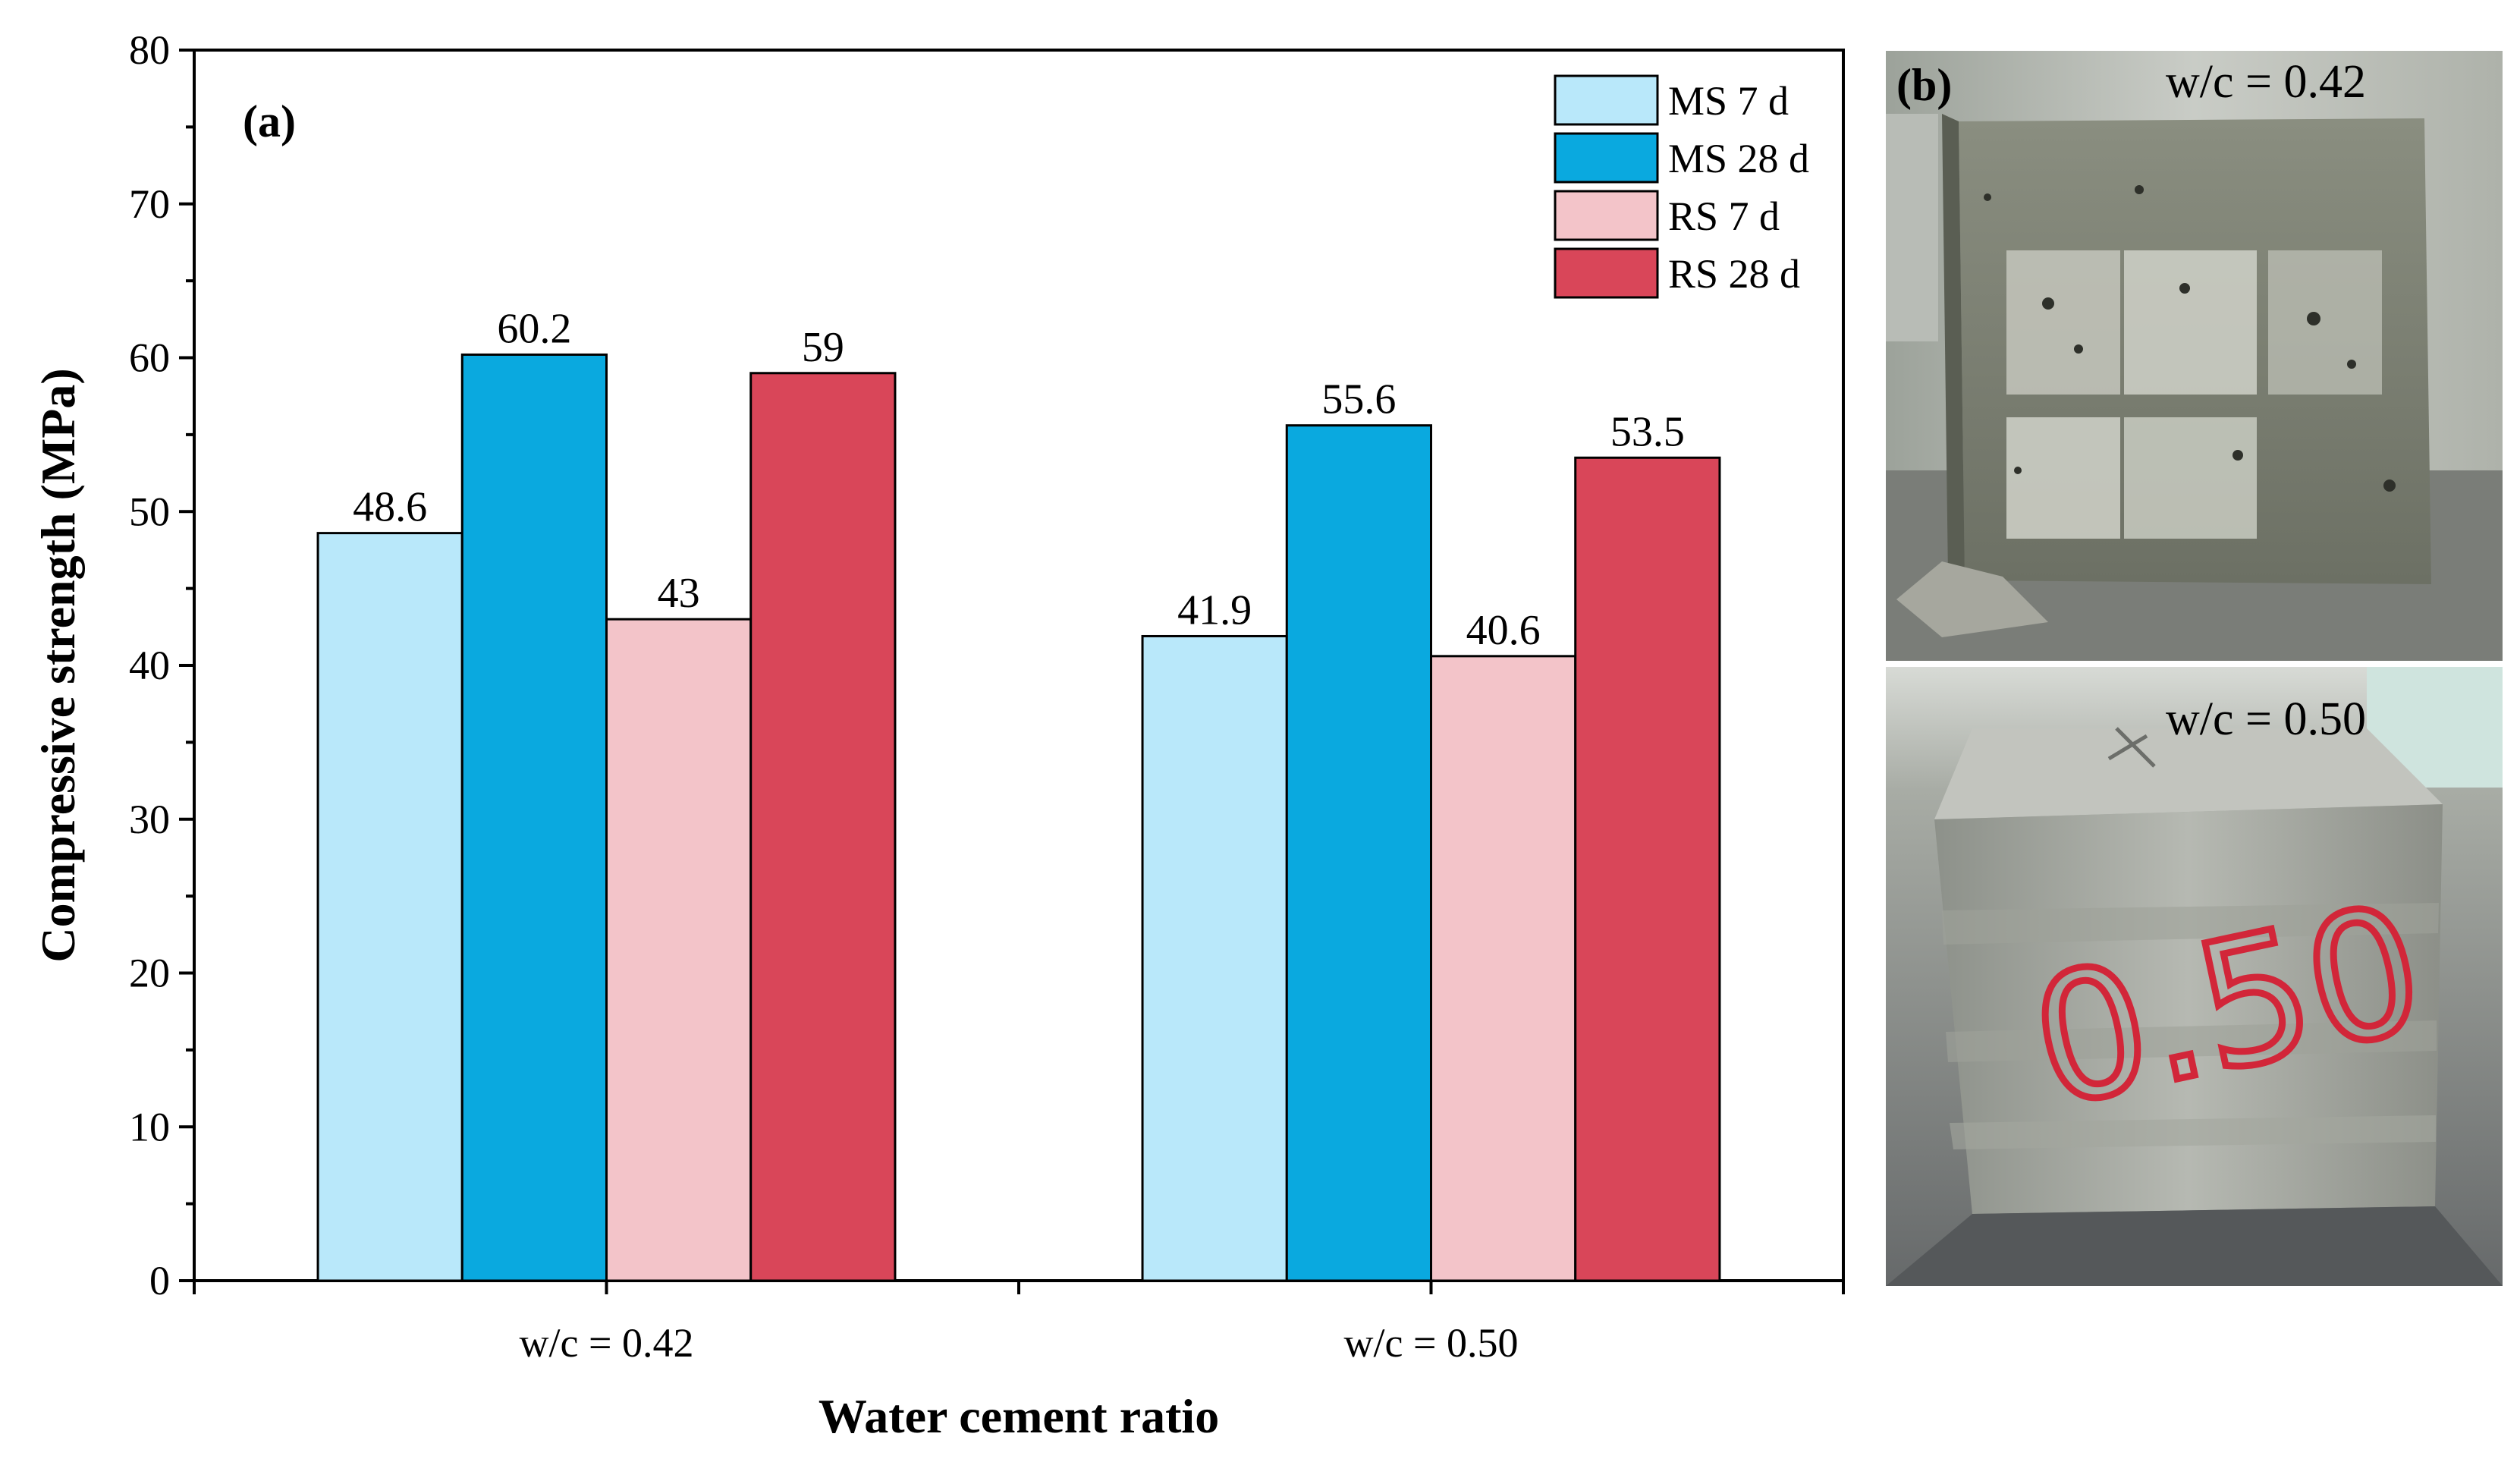 The width and height of the screenshot is (2520, 1462). What do you see at coordinates (1724, 216) in the screenshot?
I see `legend-label: RS 7 d` at bounding box center [1724, 216].